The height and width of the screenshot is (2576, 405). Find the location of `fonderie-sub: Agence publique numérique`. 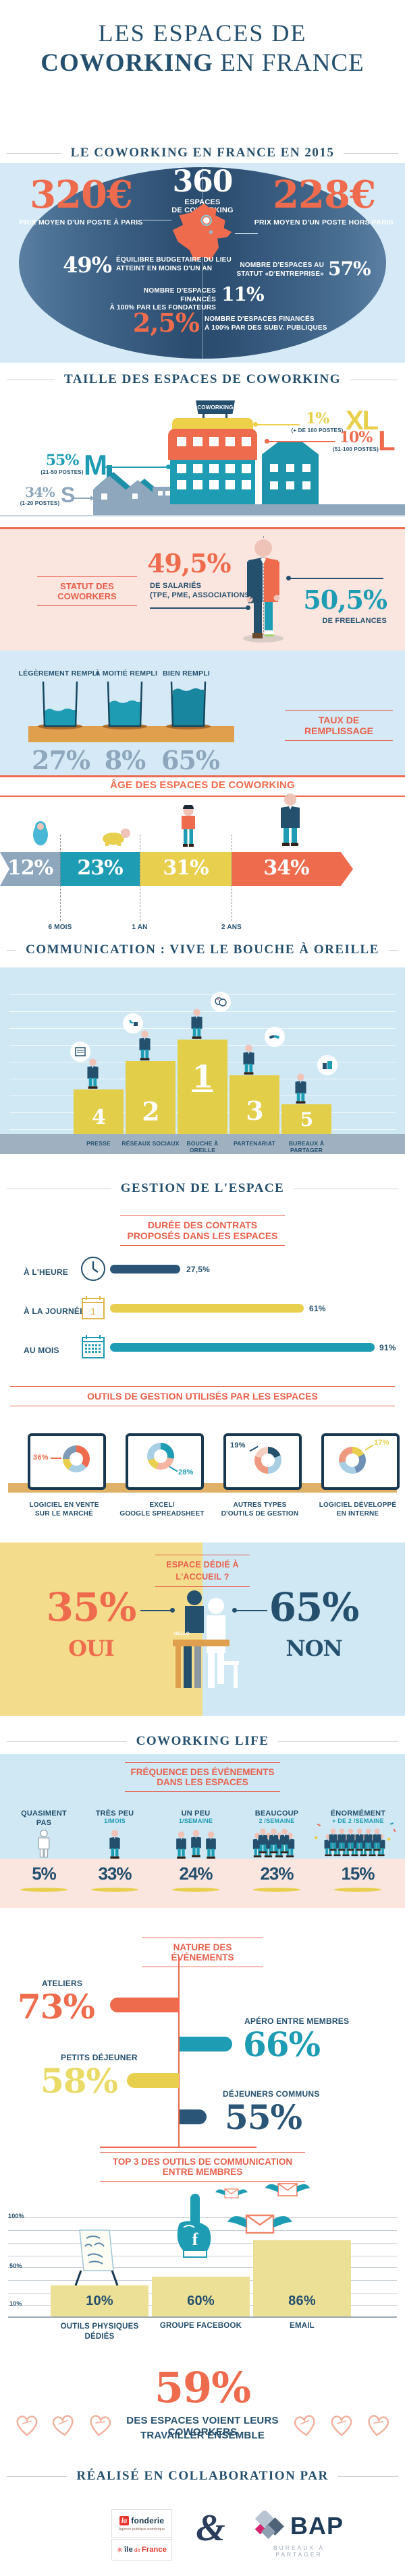

fonderie-sub: Agence publique numérique is located at coordinates (141, 2529).